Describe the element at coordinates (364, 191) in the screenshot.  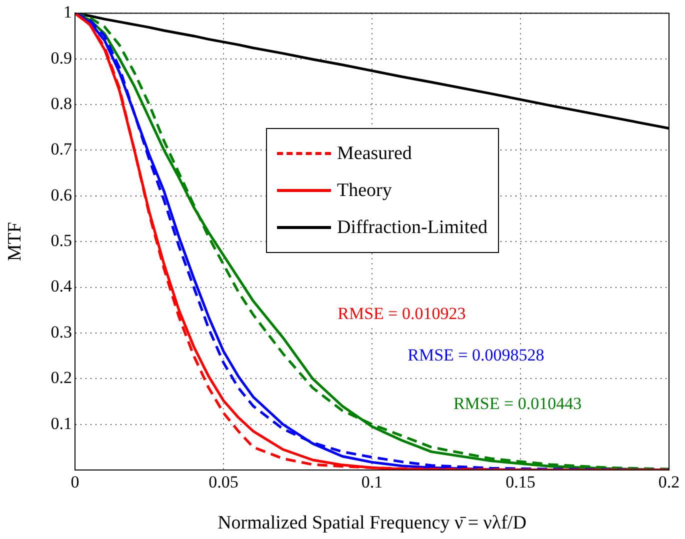
I see `legend-label: Theory` at that location.